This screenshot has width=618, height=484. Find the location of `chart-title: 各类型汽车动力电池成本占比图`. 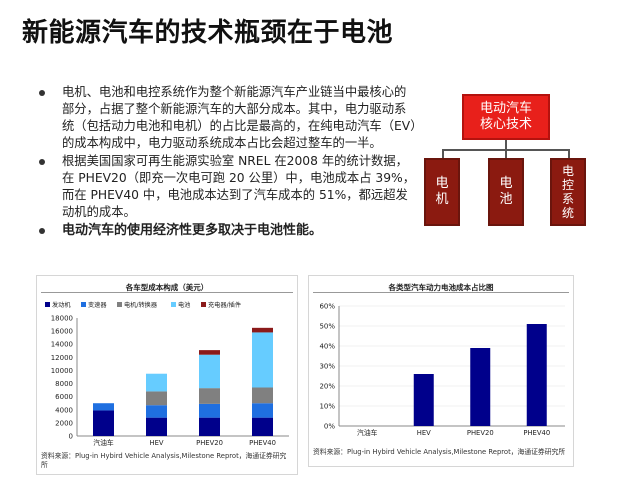

chart-title: 各类型汽车动力电池成本占比图 is located at coordinates (441, 287).